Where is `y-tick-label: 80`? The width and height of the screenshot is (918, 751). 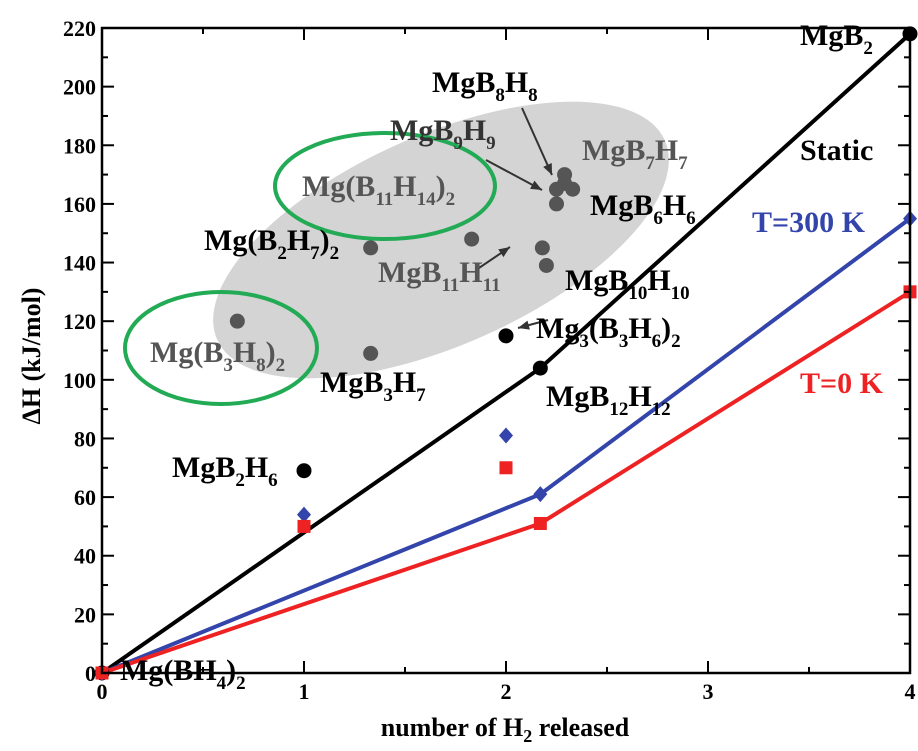 y-tick-label: 80 is located at coordinates (85, 438).